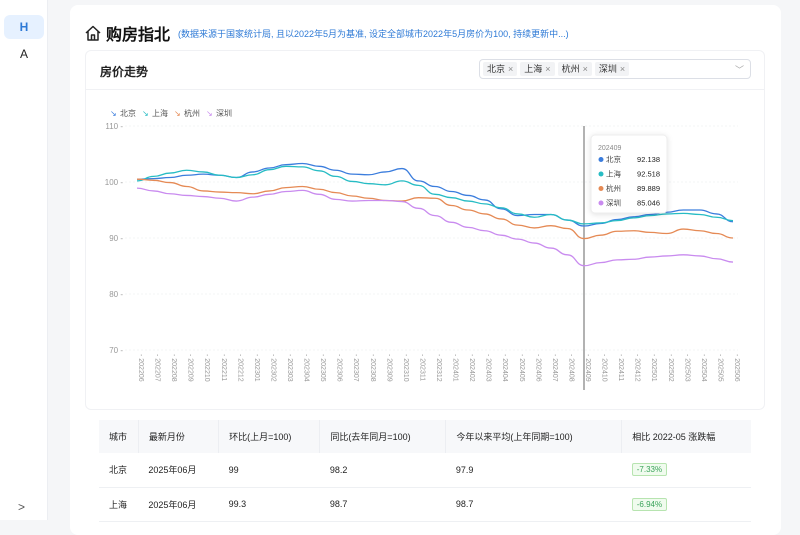  I want to click on legend-label: 北京, so click(128, 113).